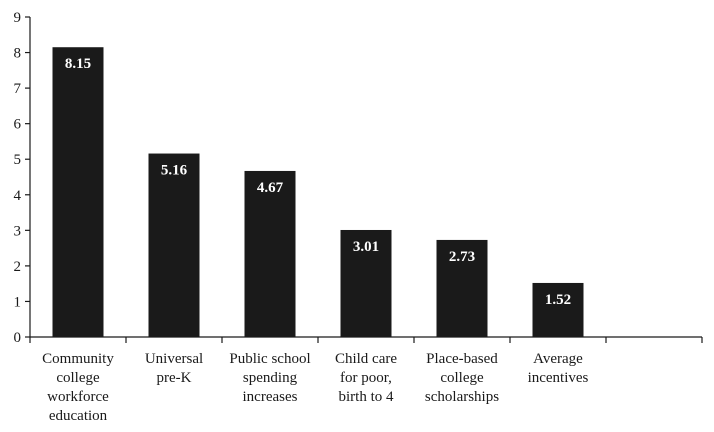 This screenshot has width=714, height=432. I want to click on x-category-label: Place-based, so click(462, 359).